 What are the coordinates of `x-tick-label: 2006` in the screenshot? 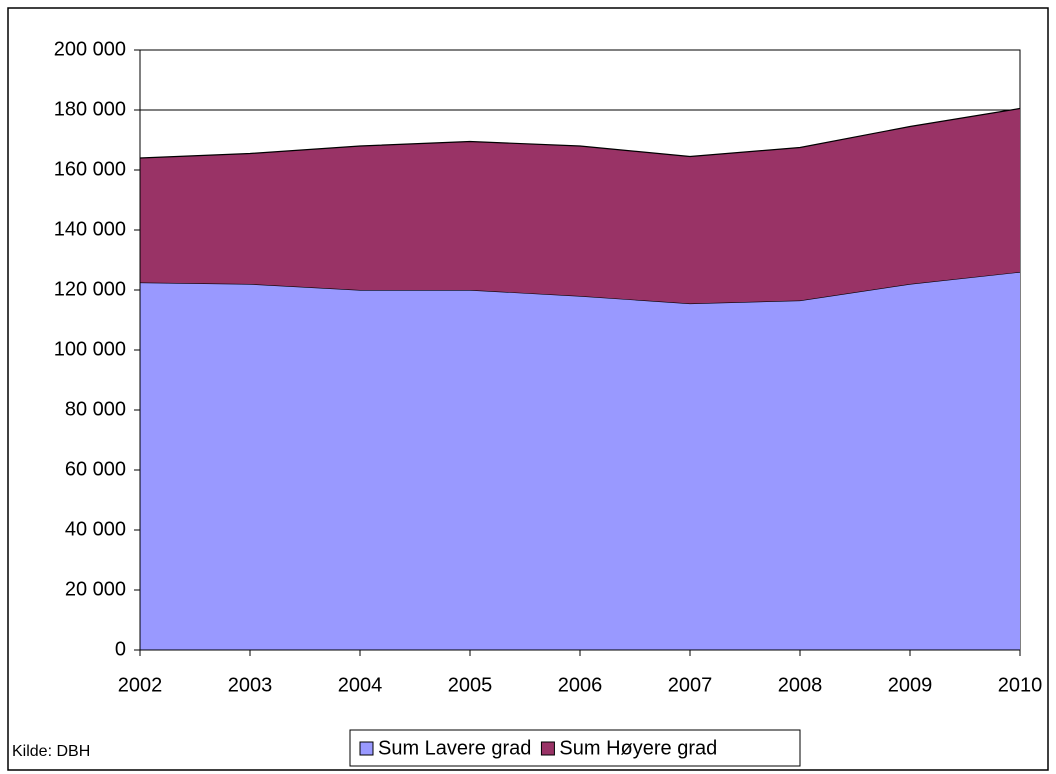 It's located at (580, 685).